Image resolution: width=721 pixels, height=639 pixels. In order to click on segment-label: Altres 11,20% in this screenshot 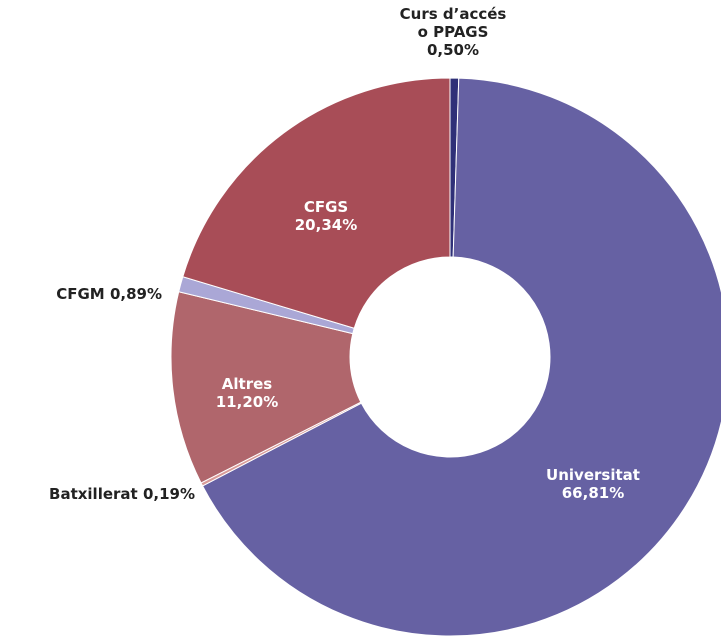, I will do `click(247, 393)`.